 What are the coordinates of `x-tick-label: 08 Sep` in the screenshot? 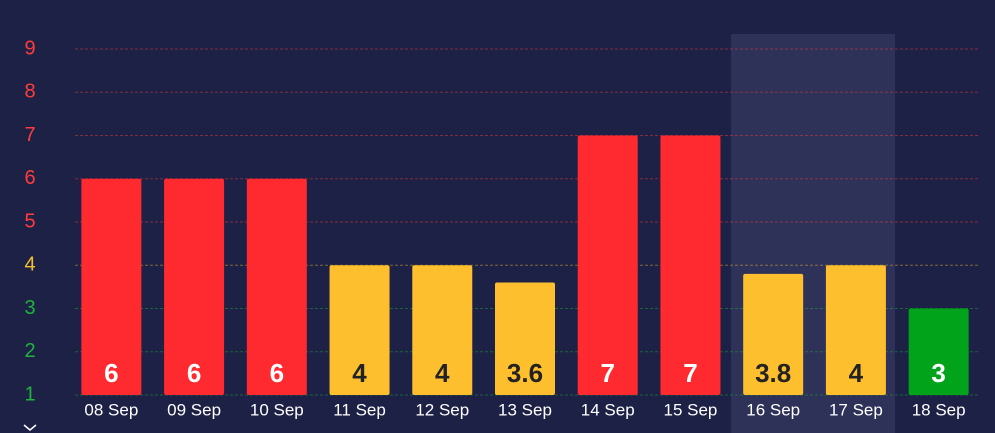 It's located at (111, 409).